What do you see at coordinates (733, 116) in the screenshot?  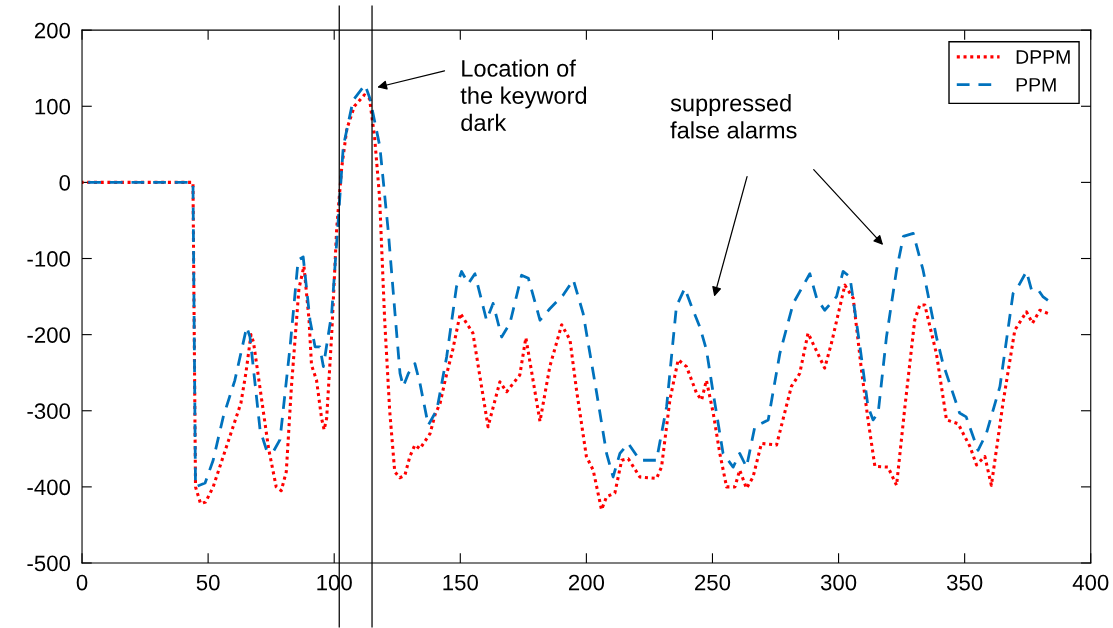 I see `annotation: suppressed false alarms` at bounding box center [733, 116].